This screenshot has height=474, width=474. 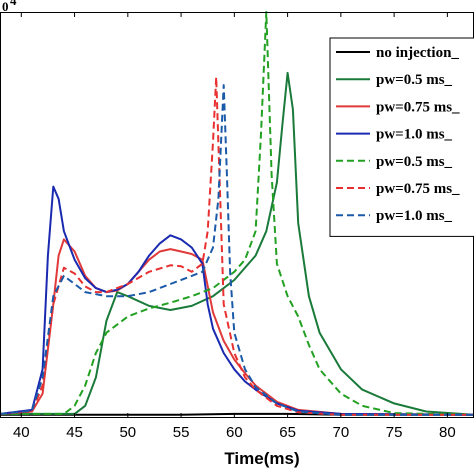 I want to click on x-axis-label: Time(ms), so click(x=261, y=458).